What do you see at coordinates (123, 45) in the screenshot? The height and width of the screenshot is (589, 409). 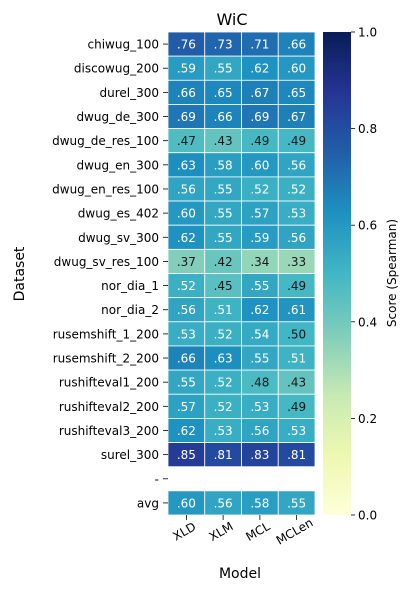 I see `row-tick-label: chiwug_100` at bounding box center [123, 45].